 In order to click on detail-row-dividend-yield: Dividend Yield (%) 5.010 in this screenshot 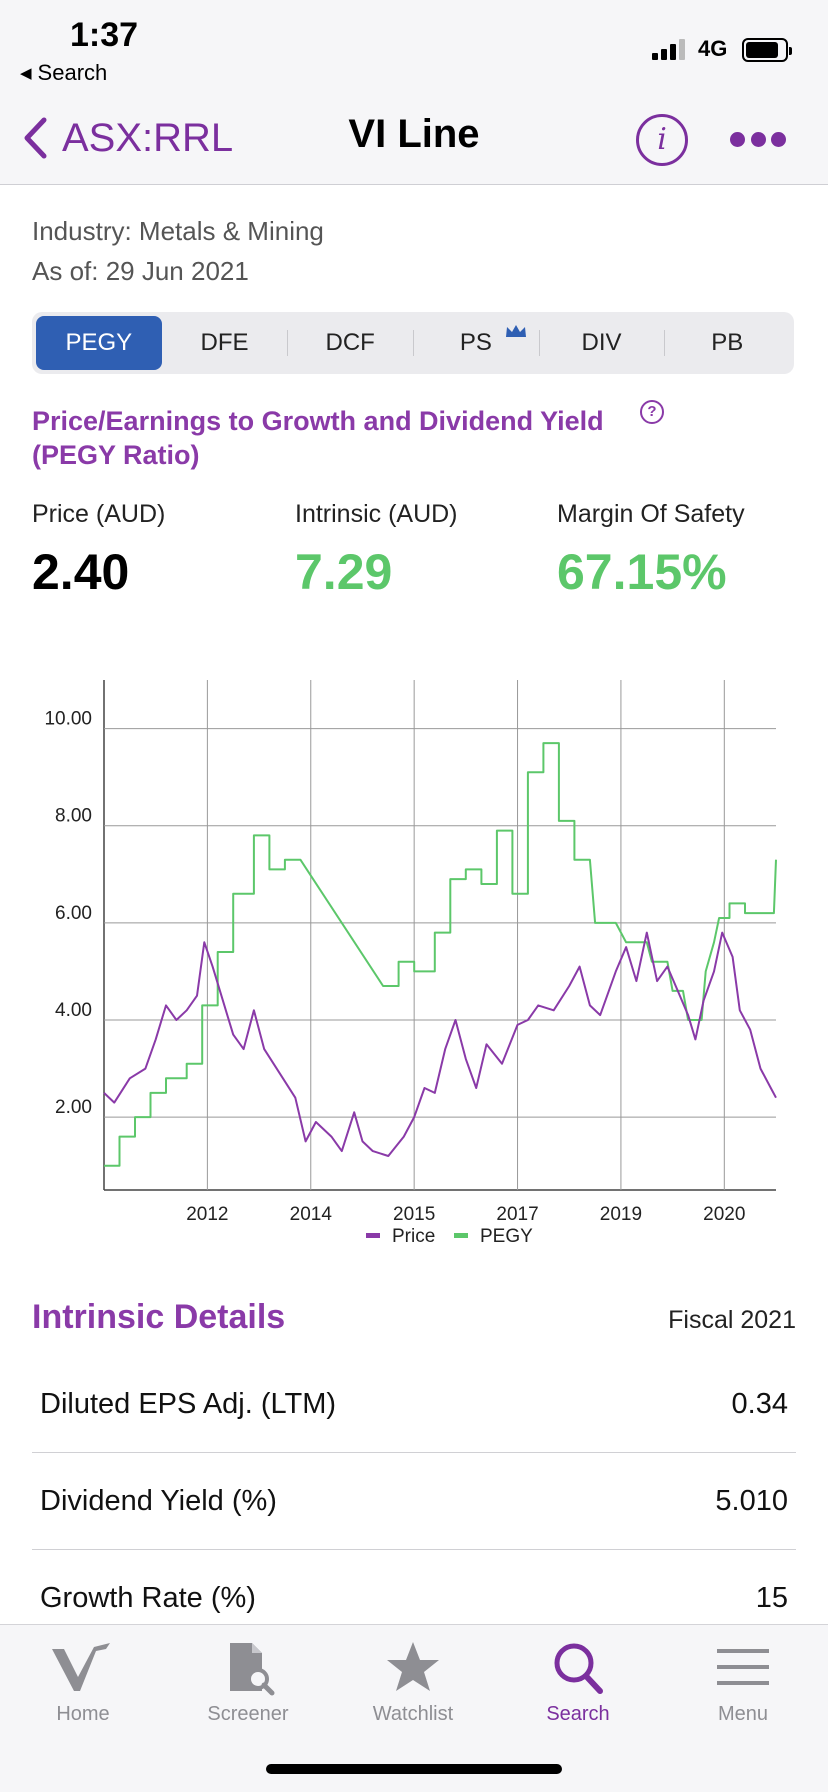, I will do `click(414, 1501)`.